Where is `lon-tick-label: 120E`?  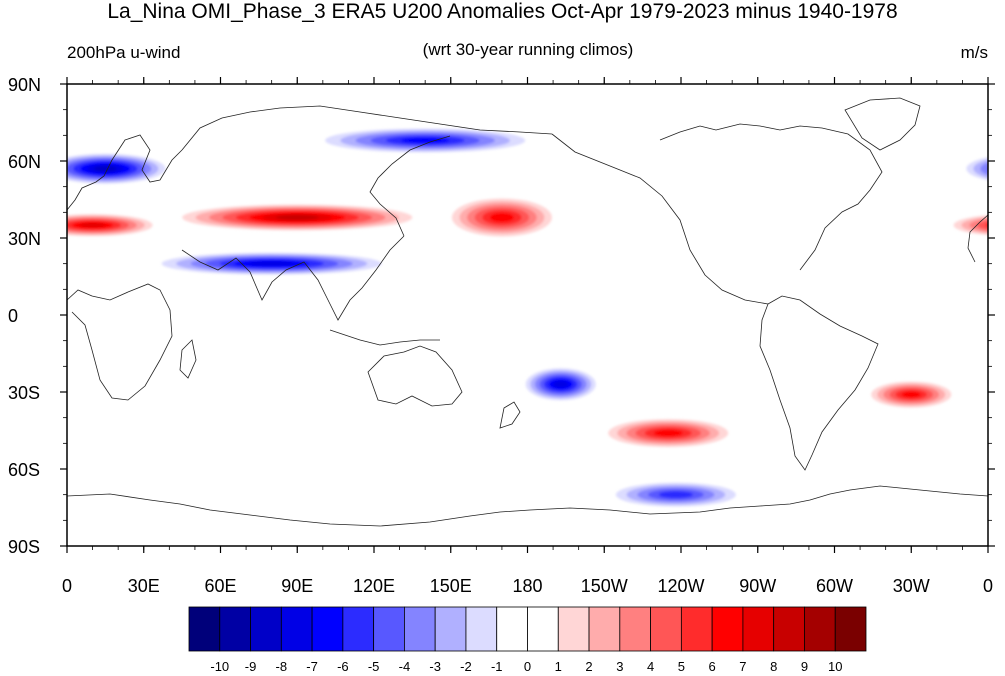
lon-tick-label: 120E is located at coordinates (374, 586).